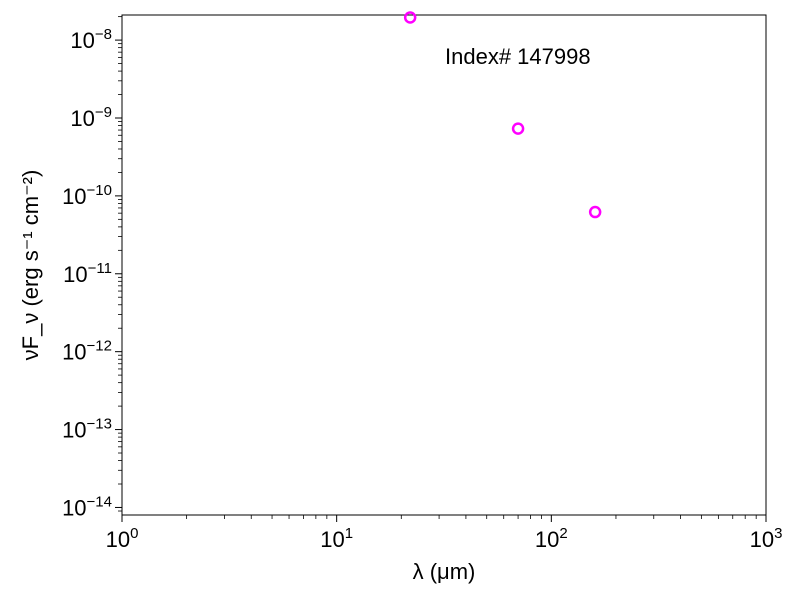 This screenshot has width=800, height=600. What do you see at coordinates (551, 538) in the screenshot?
I see `x-tick-label: 10²` at bounding box center [551, 538].